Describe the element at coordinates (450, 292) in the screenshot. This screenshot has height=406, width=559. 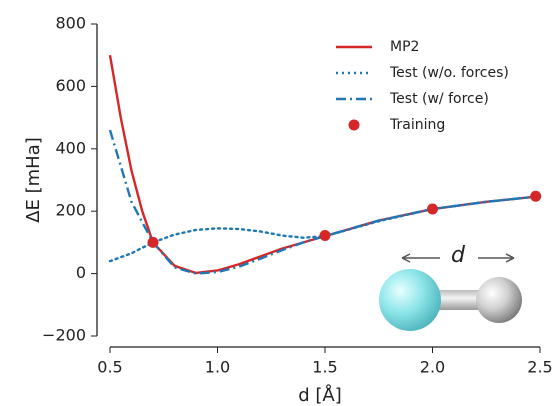
I see `molecule` at that location.